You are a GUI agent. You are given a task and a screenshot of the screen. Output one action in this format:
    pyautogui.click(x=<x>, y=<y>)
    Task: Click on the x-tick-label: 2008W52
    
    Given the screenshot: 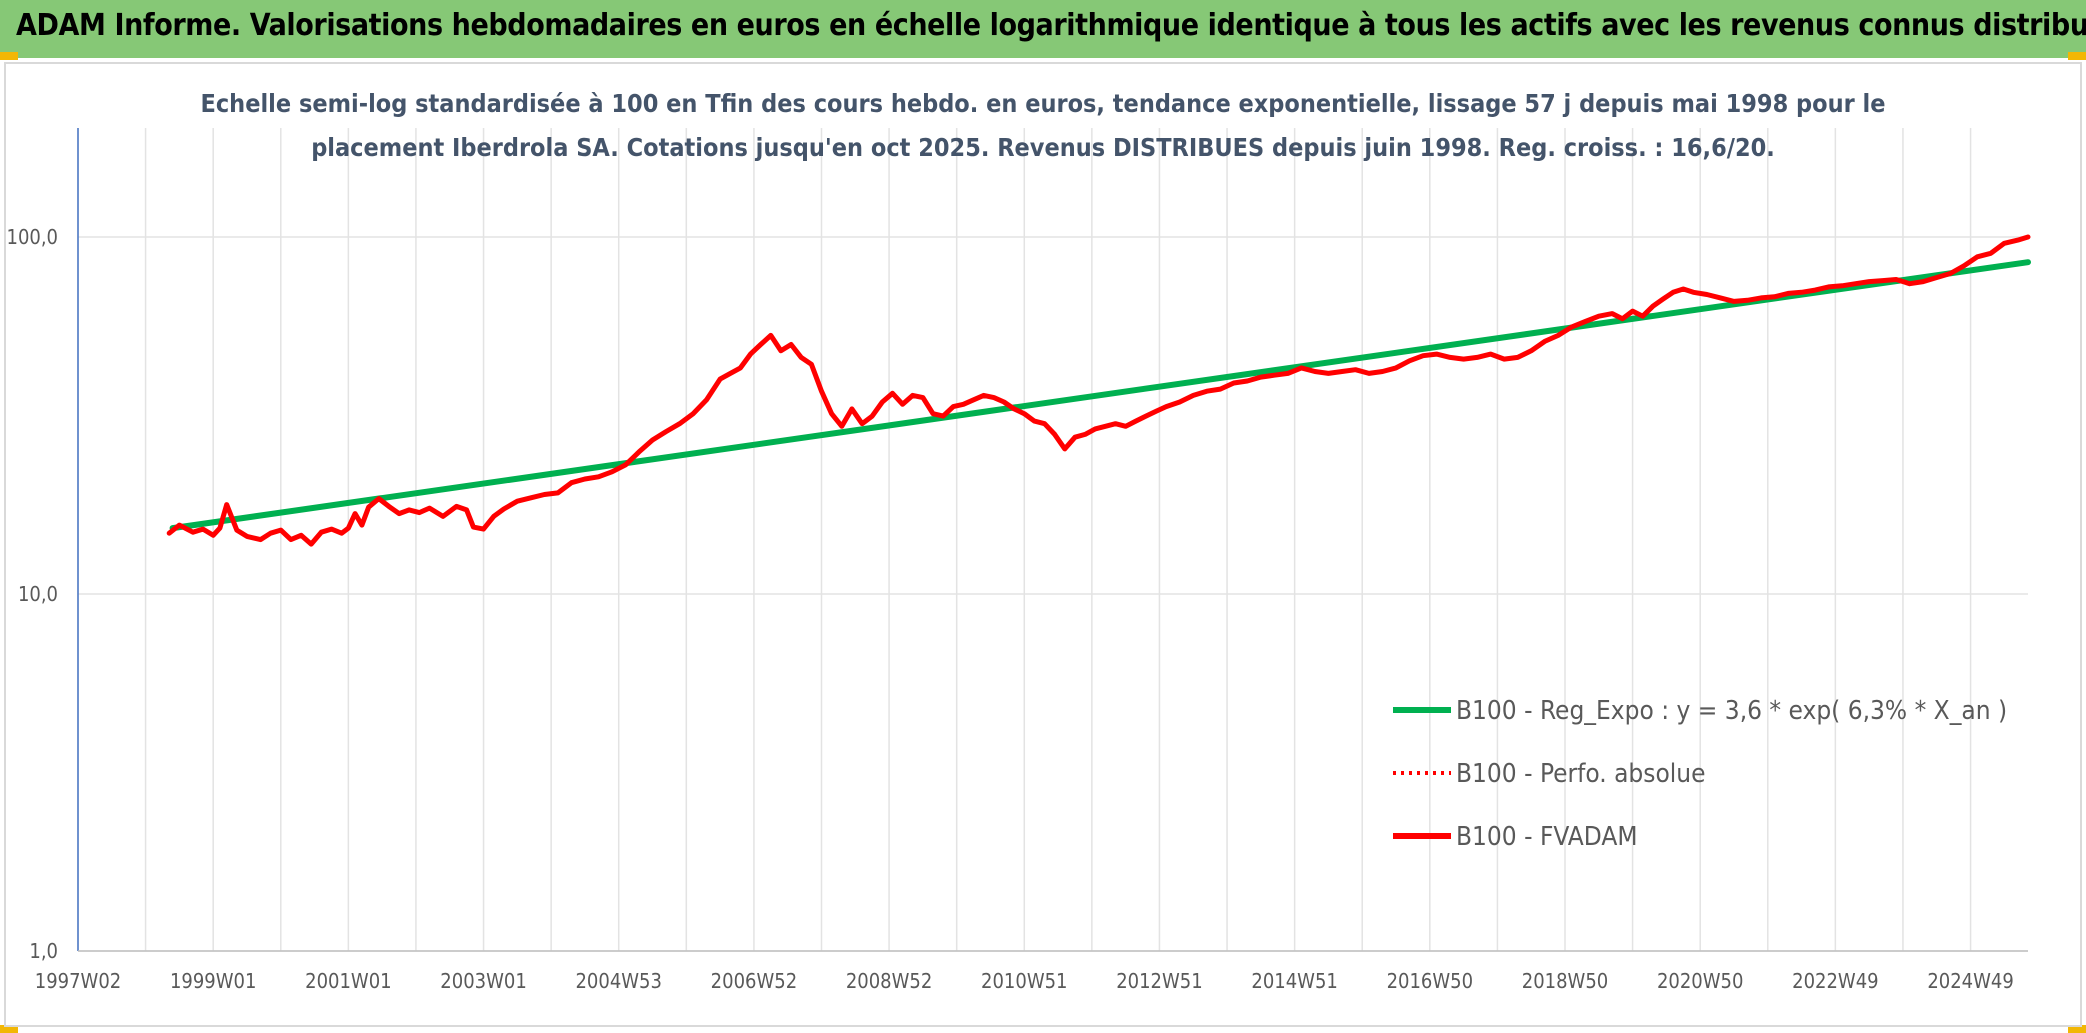 What is the action you would take?
    pyautogui.click(x=889, y=981)
    